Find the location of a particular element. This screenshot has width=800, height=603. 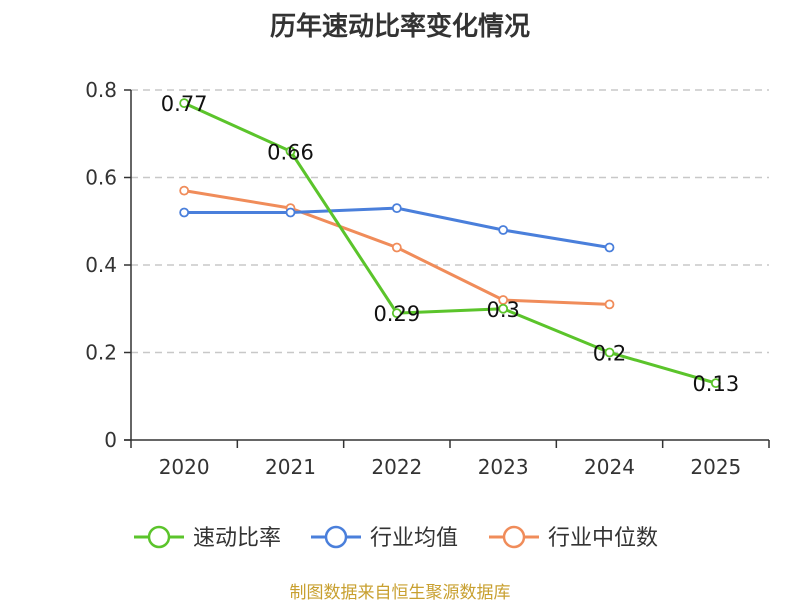

data-label: 0.13 is located at coordinates (715, 384).